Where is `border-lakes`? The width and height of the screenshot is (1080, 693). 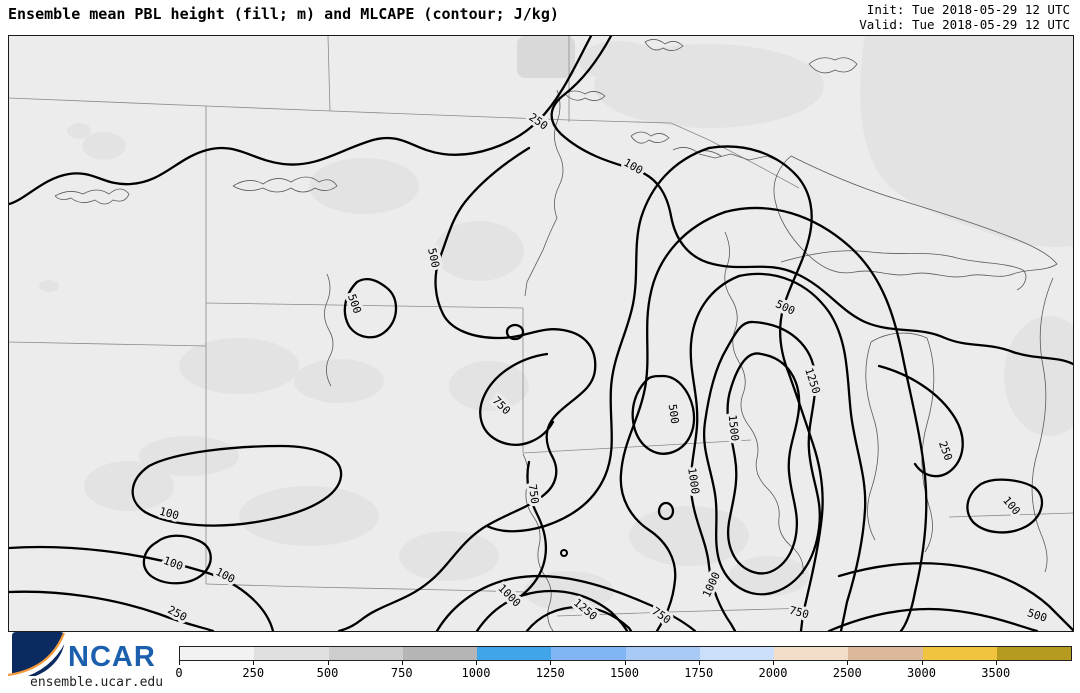 border-lakes is located at coordinates (664, 45).